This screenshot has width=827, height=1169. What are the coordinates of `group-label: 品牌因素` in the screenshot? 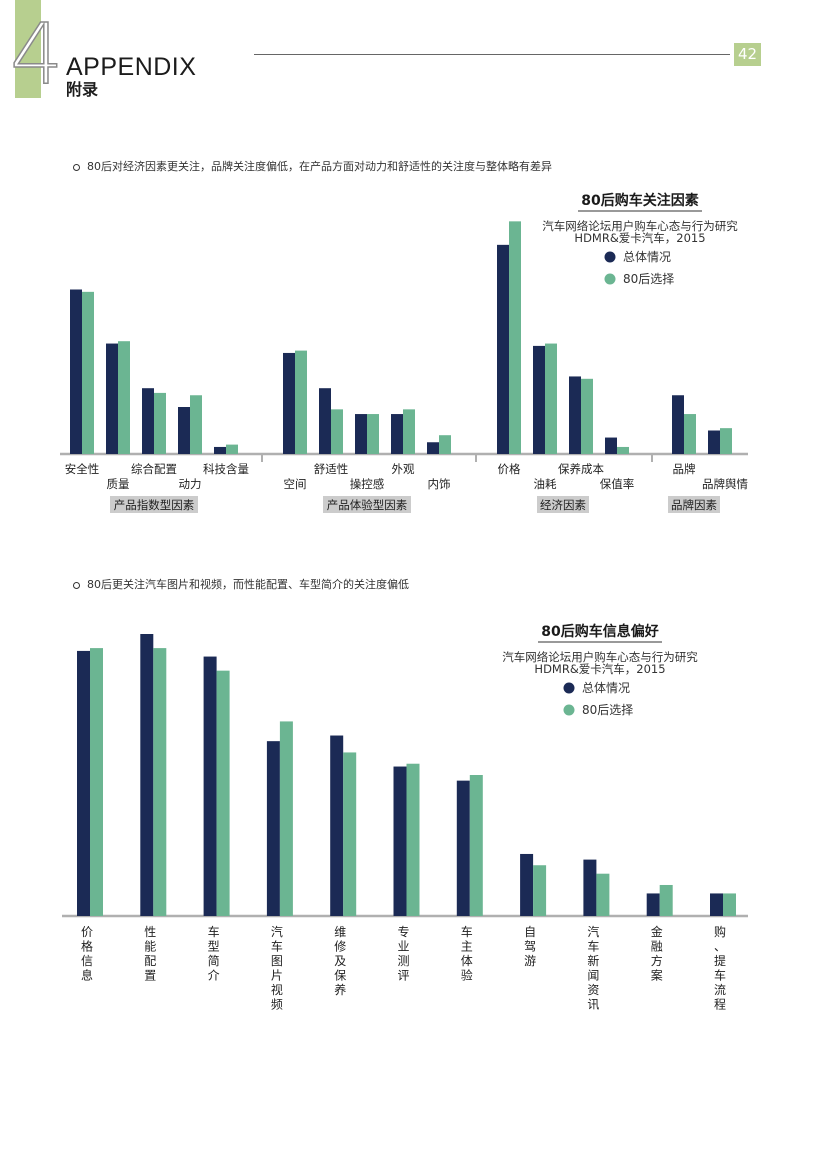 It's located at (694, 505).